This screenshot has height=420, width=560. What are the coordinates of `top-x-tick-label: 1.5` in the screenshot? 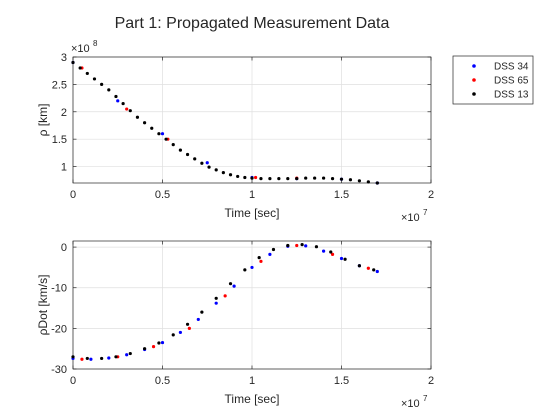 It's located at (341, 195).